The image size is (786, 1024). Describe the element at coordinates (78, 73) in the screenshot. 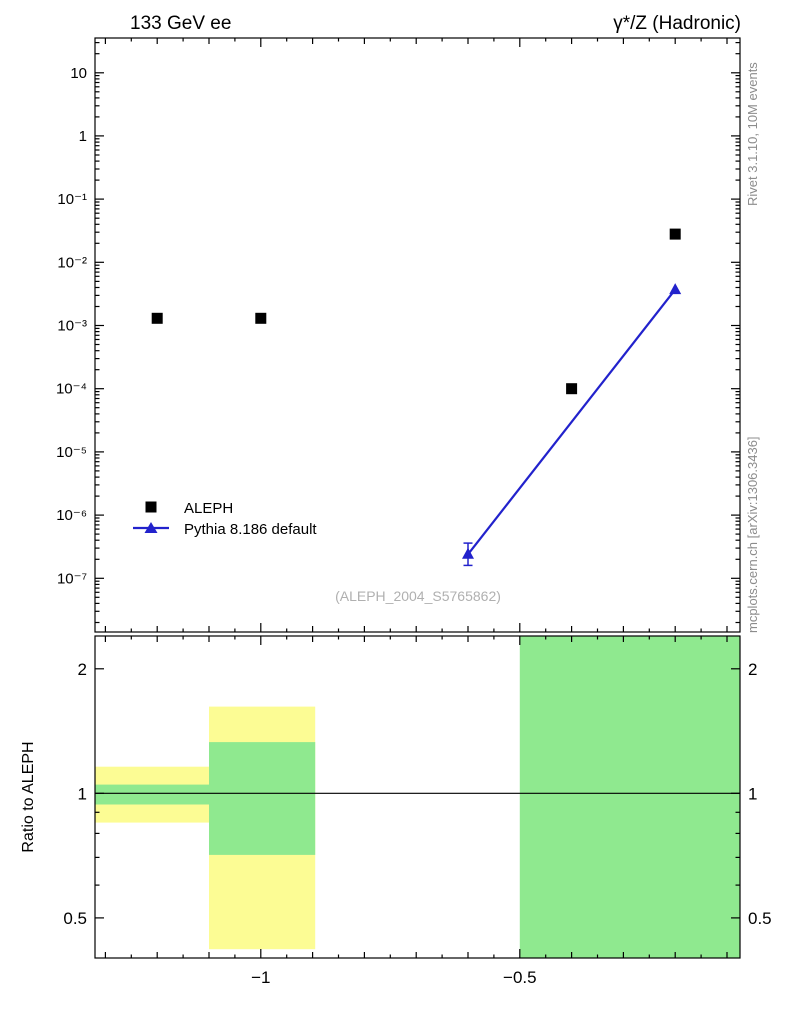

I see `y-tick-label: 10` at that location.